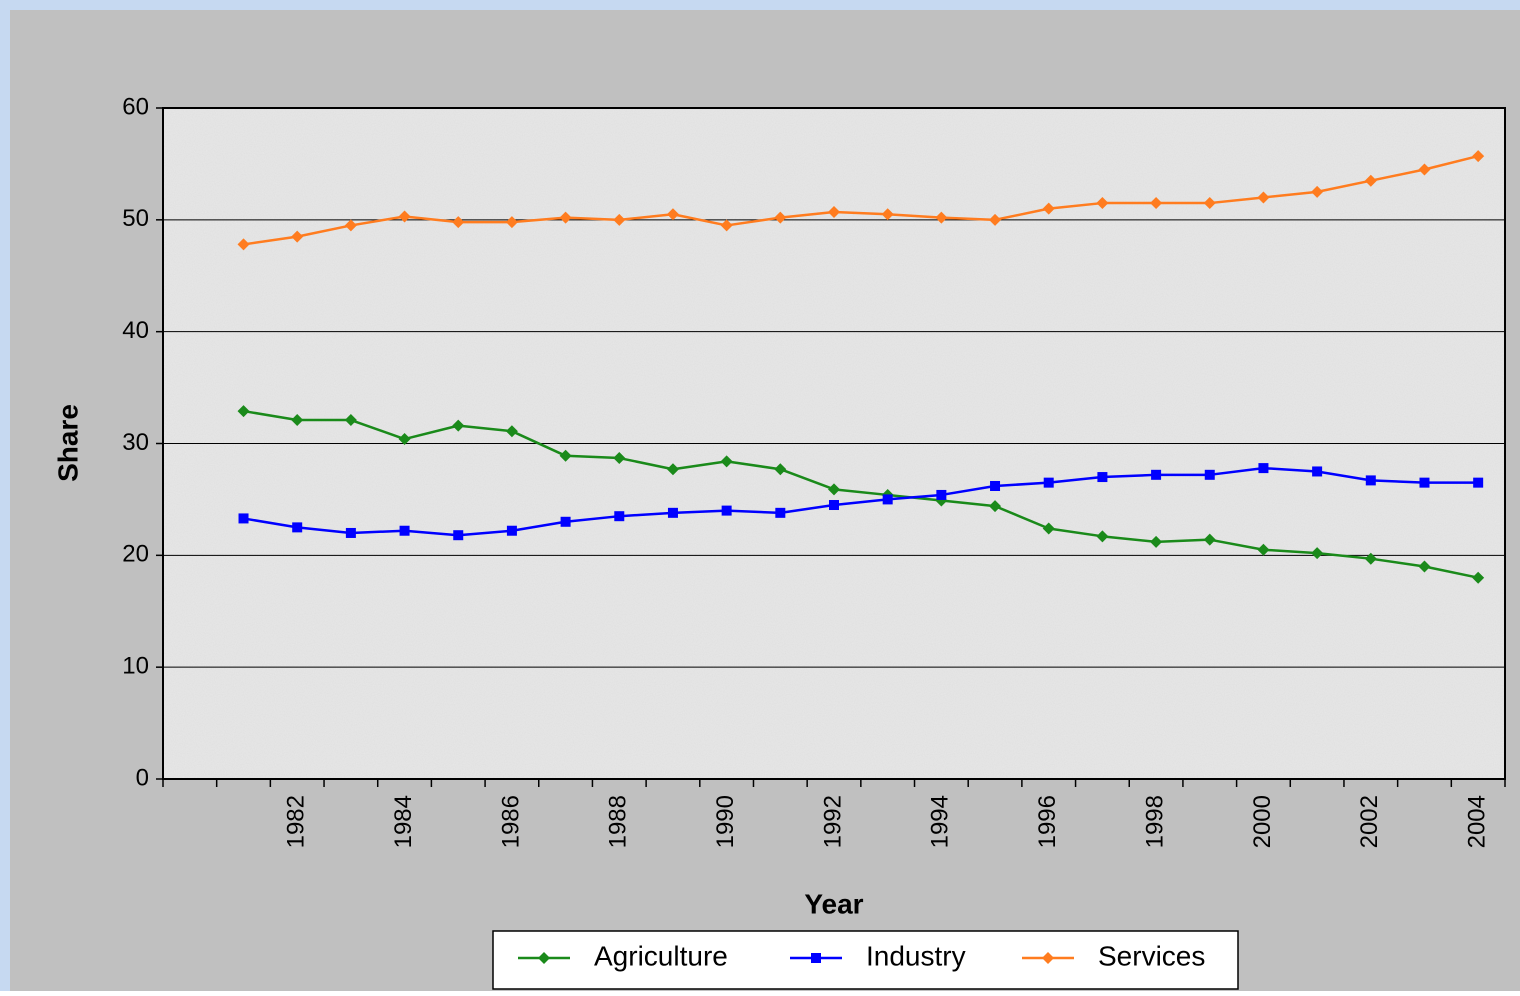  What do you see at coordinates (916, 955) in the screenshot?
I see `legend-label: Industry` at bounding box center [916, 955].